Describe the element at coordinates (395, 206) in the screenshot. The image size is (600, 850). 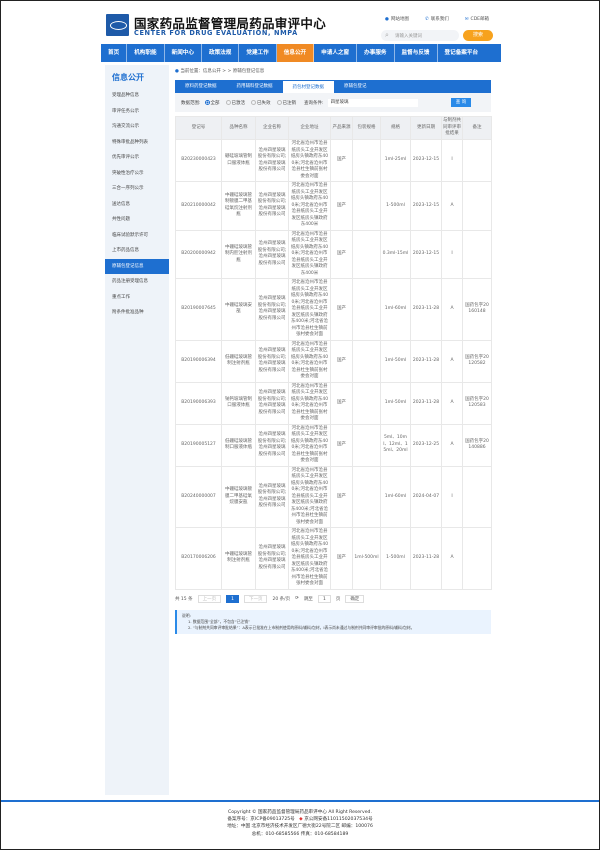
I see `table-cell: 1-500ml` at that location.